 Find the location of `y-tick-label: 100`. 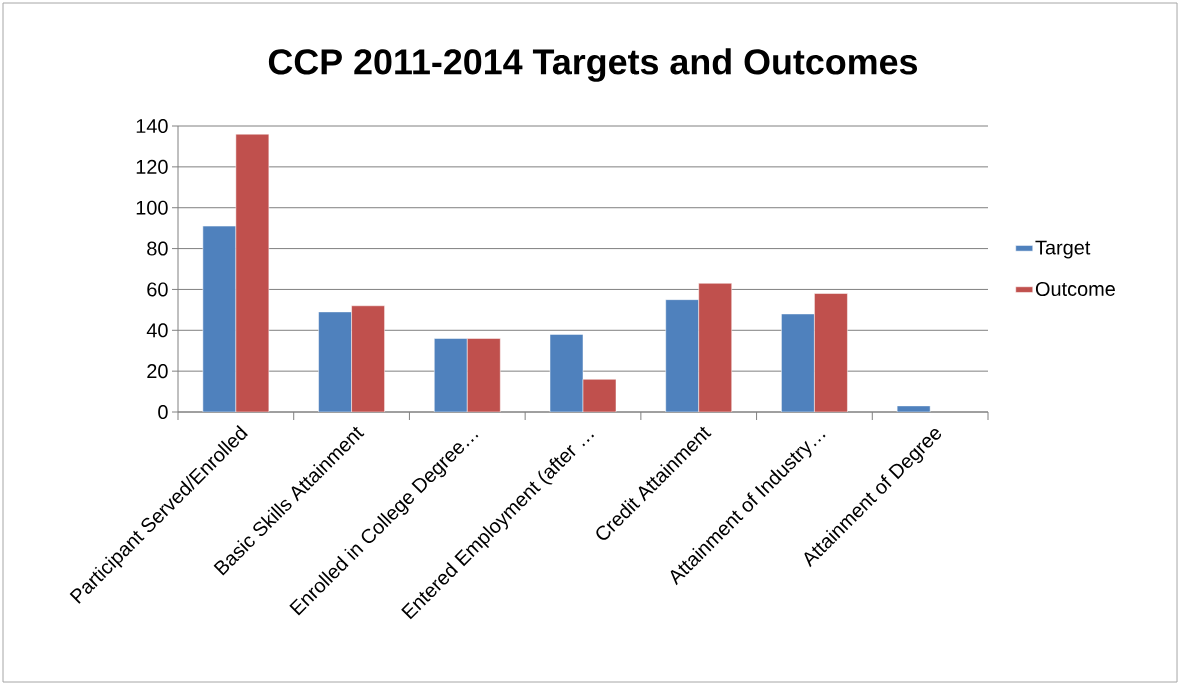

y-tick-label: 100 is located at coordinates (152, 207).